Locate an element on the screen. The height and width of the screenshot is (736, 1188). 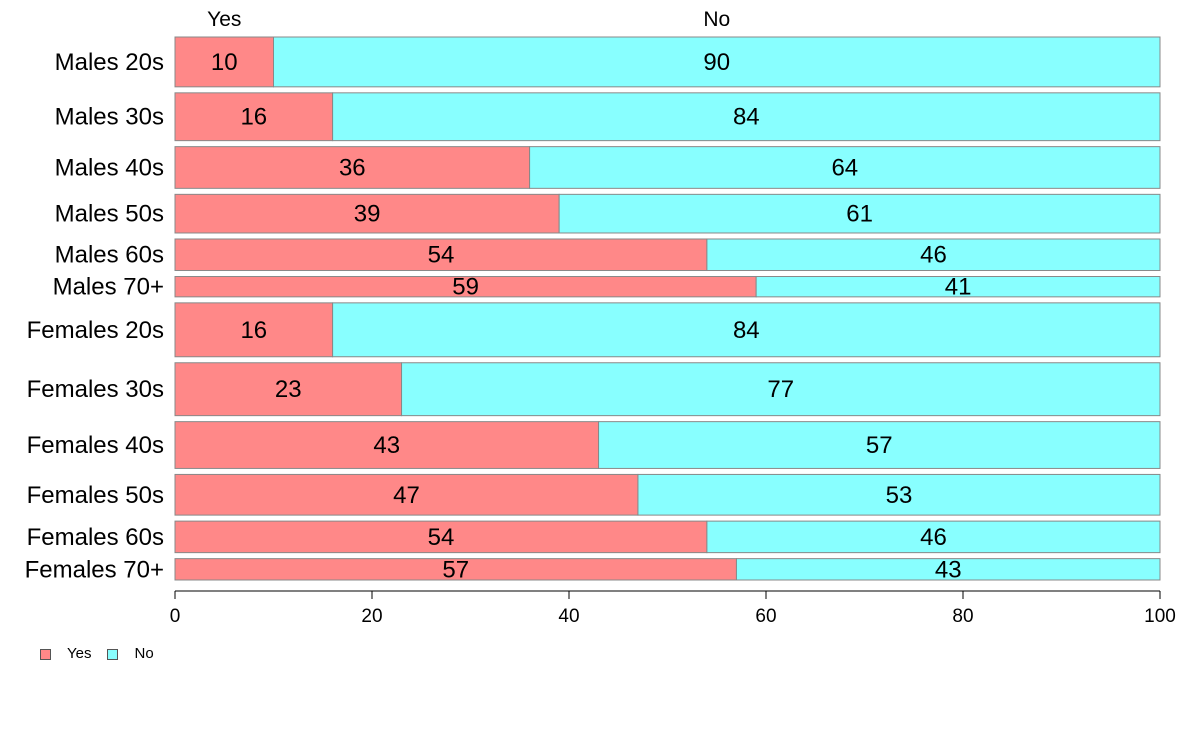
bar-no-males-30s is located at coordinates (746, 117).